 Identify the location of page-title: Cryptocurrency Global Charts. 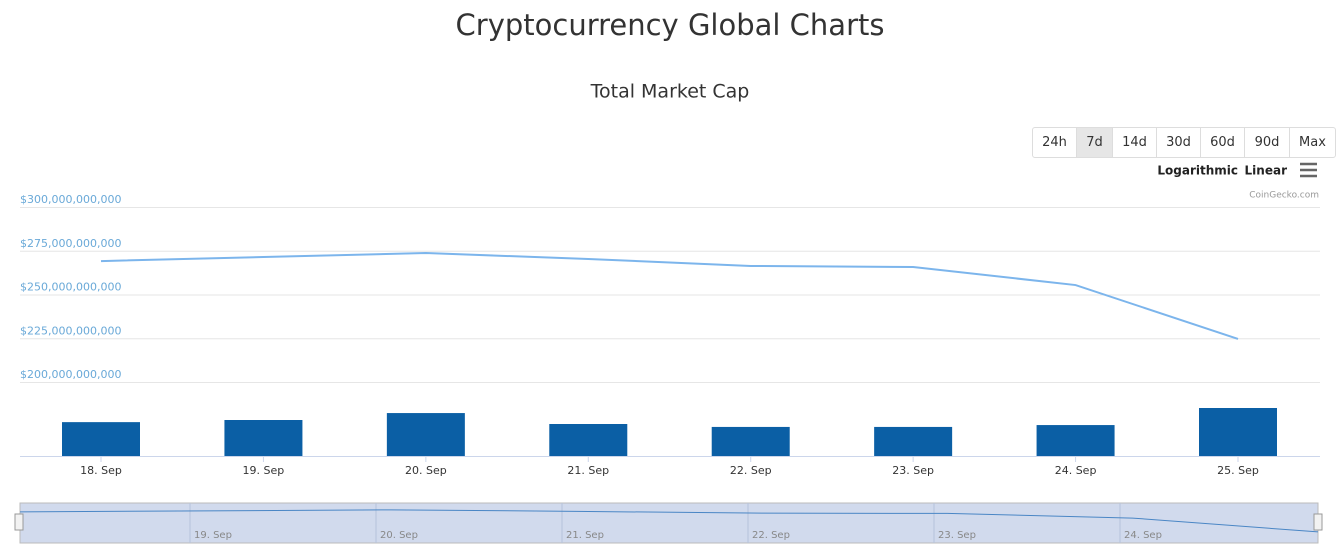
(670, 25).